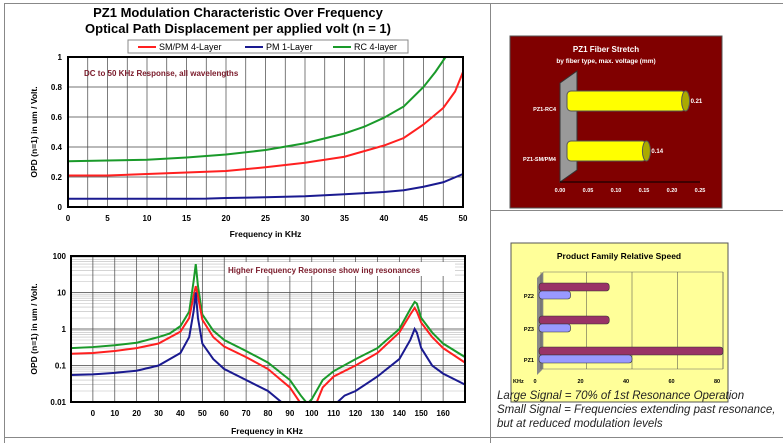 This screenshot has height=443, width=783. Describe the element at coordinates (393, 3) in the screenshot. I see `frame-top` at that location.